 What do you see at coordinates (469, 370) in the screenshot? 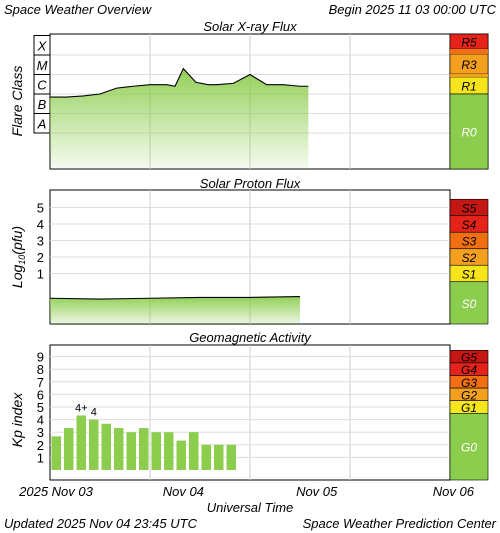
I see `geomagnetic-scale-label-G4: G4` at bounding box center [469, 370].